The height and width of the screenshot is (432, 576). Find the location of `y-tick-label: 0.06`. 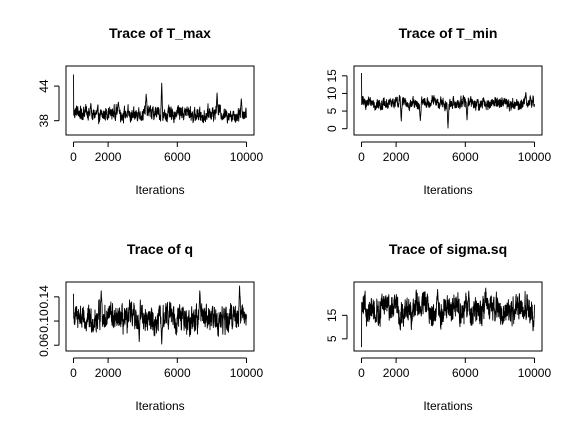

y-tick-label: 0.06 is located at coordinates (44, 345).